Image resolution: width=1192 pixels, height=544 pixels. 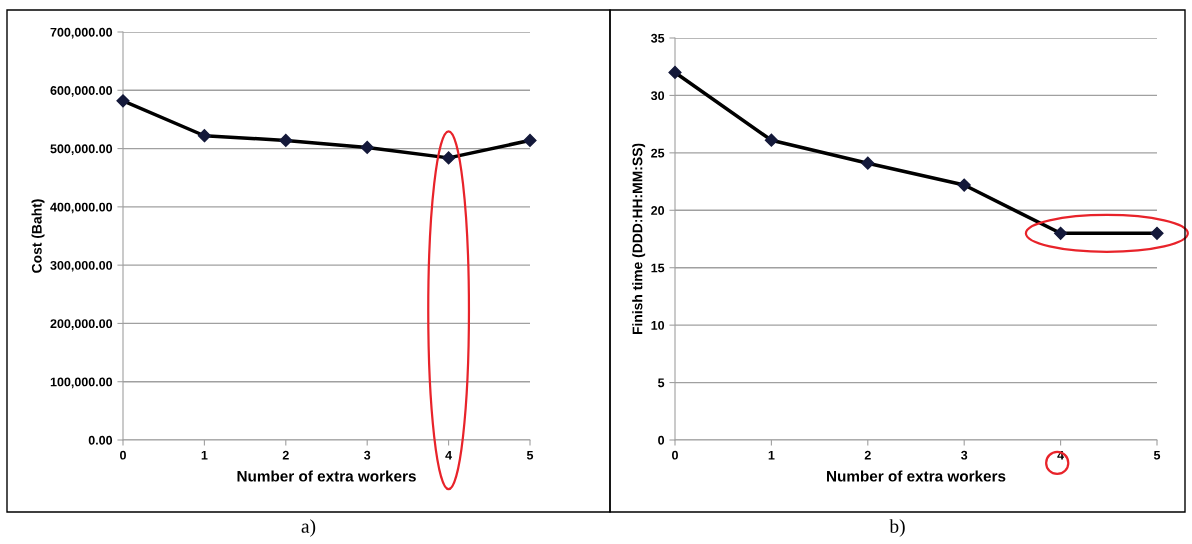 I want to click on y-tick-label: 600,000.00, so click(x=81, y=91).